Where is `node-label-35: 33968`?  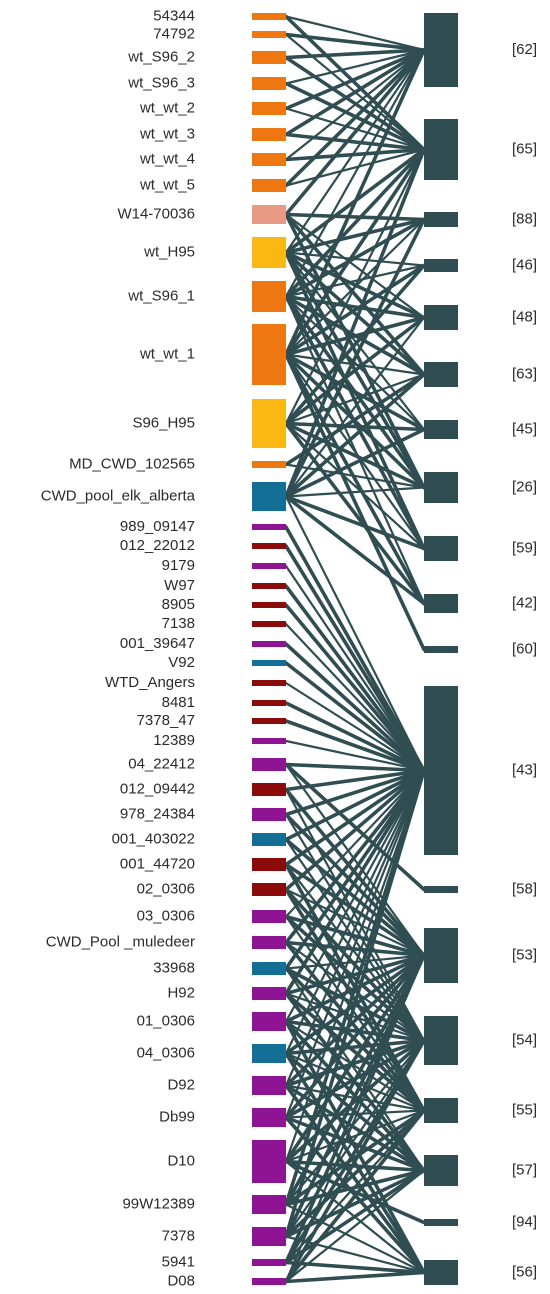
node-label-35: 33968 is located at coordinates (174, 967).